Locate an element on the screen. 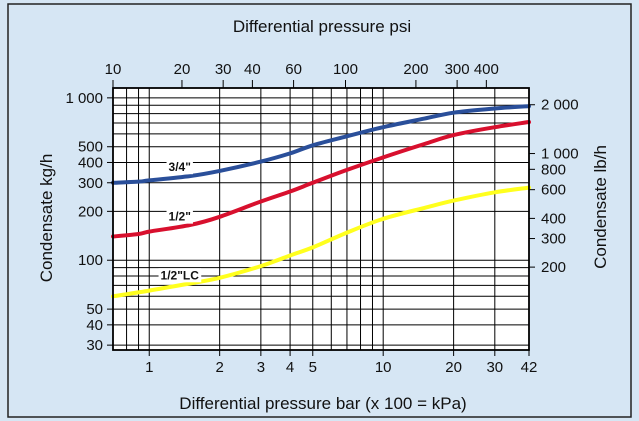 This screenshot has width=639, height=421. x-tick-label: 4 is located at coordinates (290, 367).